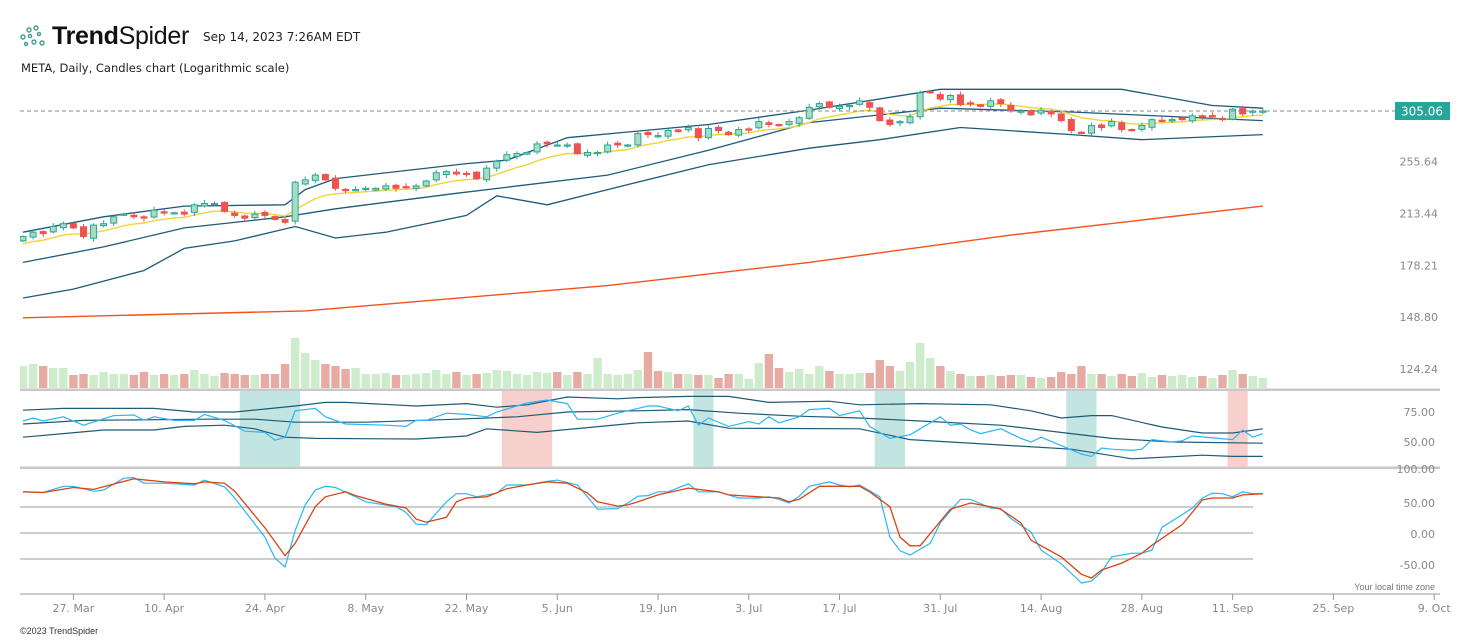  What do you see at coordinates (85, 35) in the screenshot?
I see `brand-bold: Trend` at bounding box center [85, 35].